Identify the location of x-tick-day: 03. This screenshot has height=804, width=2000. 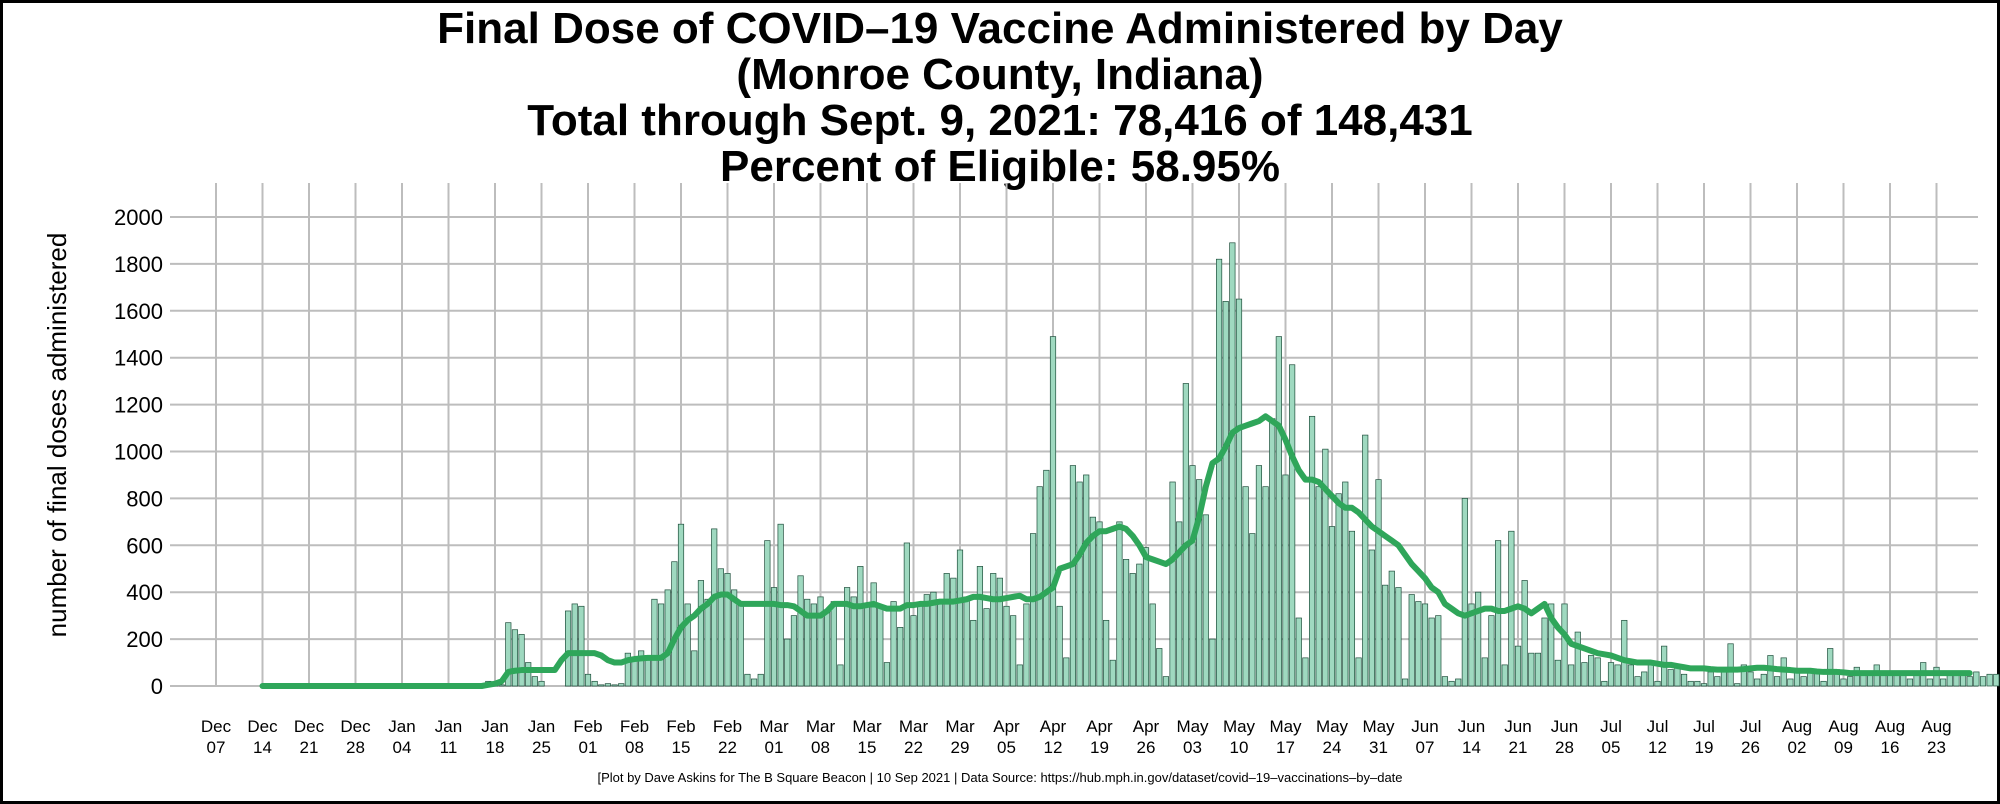
(1192, 747).